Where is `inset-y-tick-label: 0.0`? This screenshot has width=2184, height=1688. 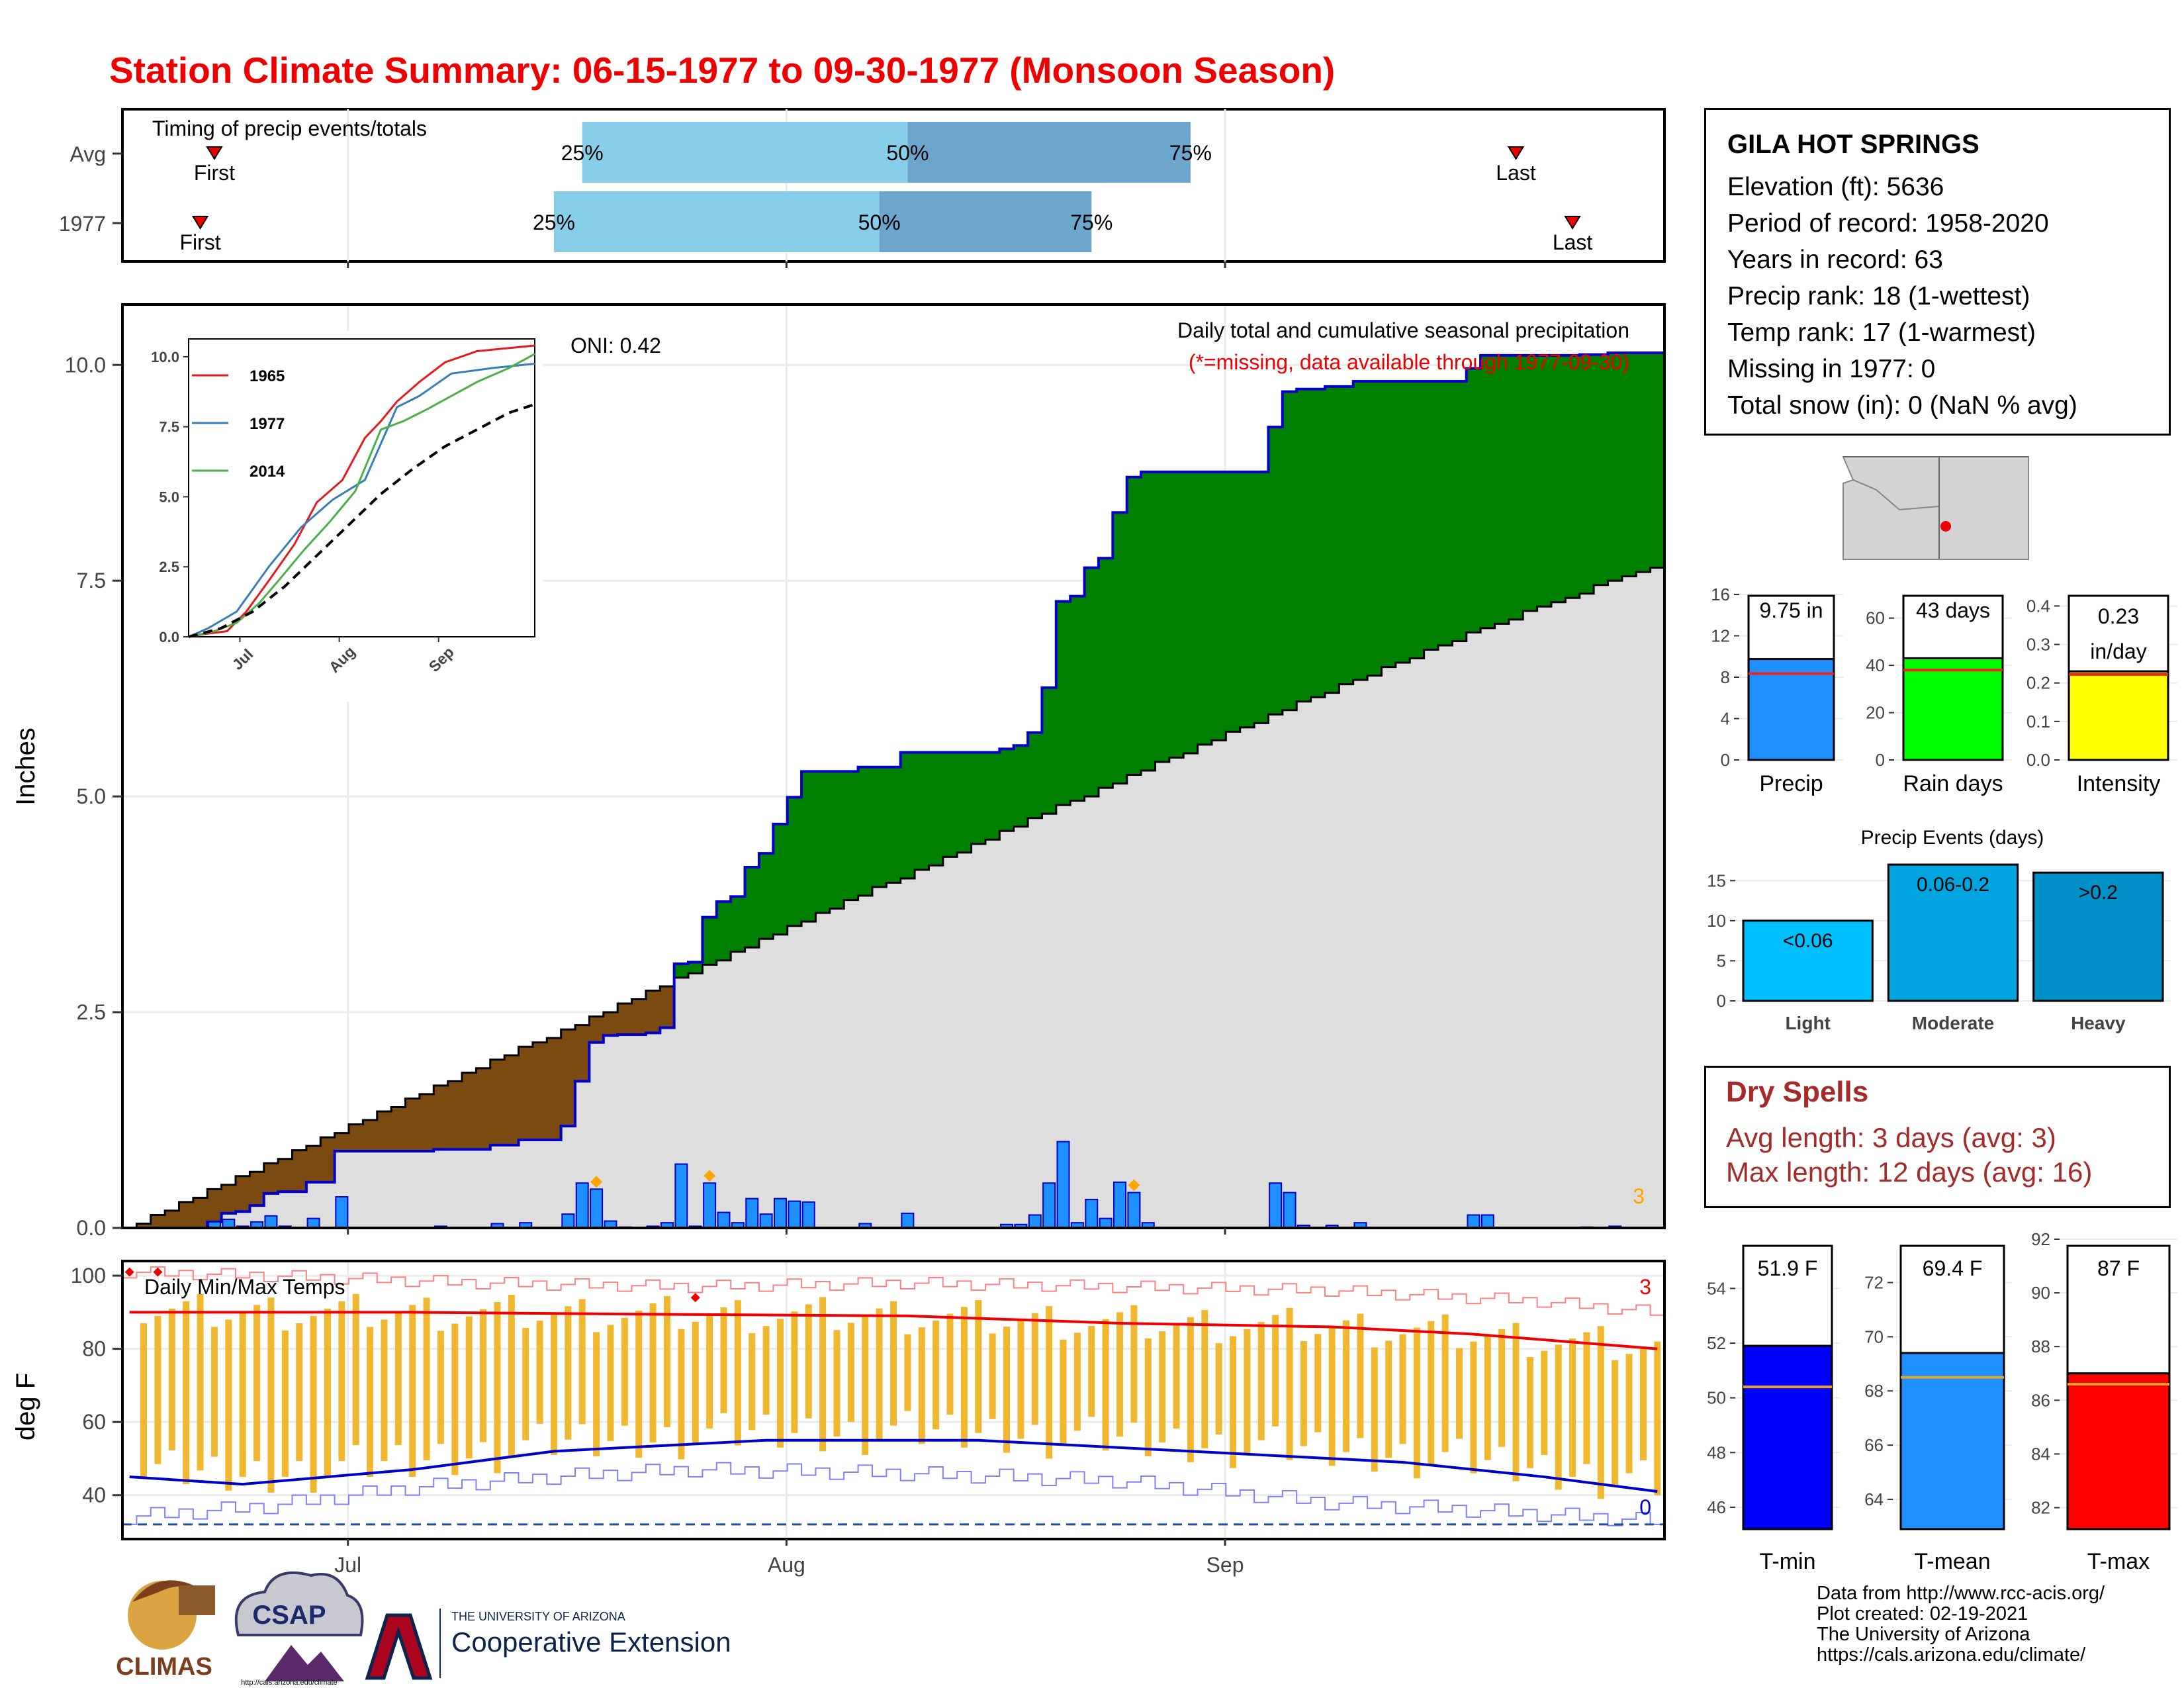 inset-y-tick-label: 0.0 is located at coordinates (169, 637).